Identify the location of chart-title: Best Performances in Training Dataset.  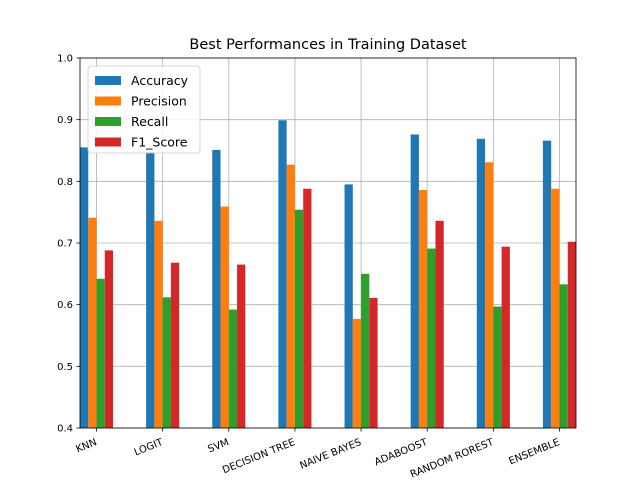
(328, 45).